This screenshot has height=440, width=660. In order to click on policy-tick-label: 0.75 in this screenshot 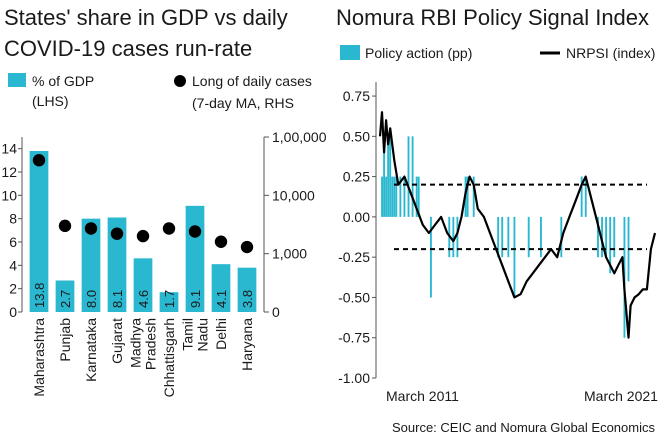, I will do `click(356, 96)`.